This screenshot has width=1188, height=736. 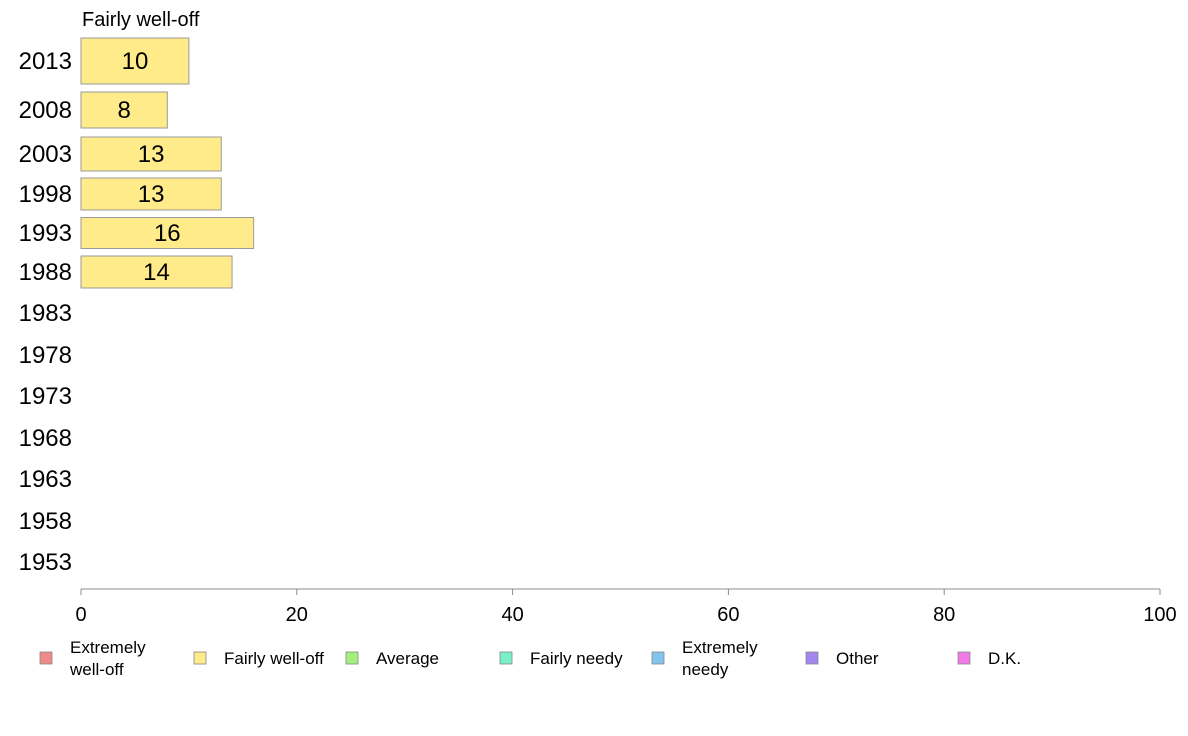 I want to click on x-tick-label: 20, so click(x=297, y=615).